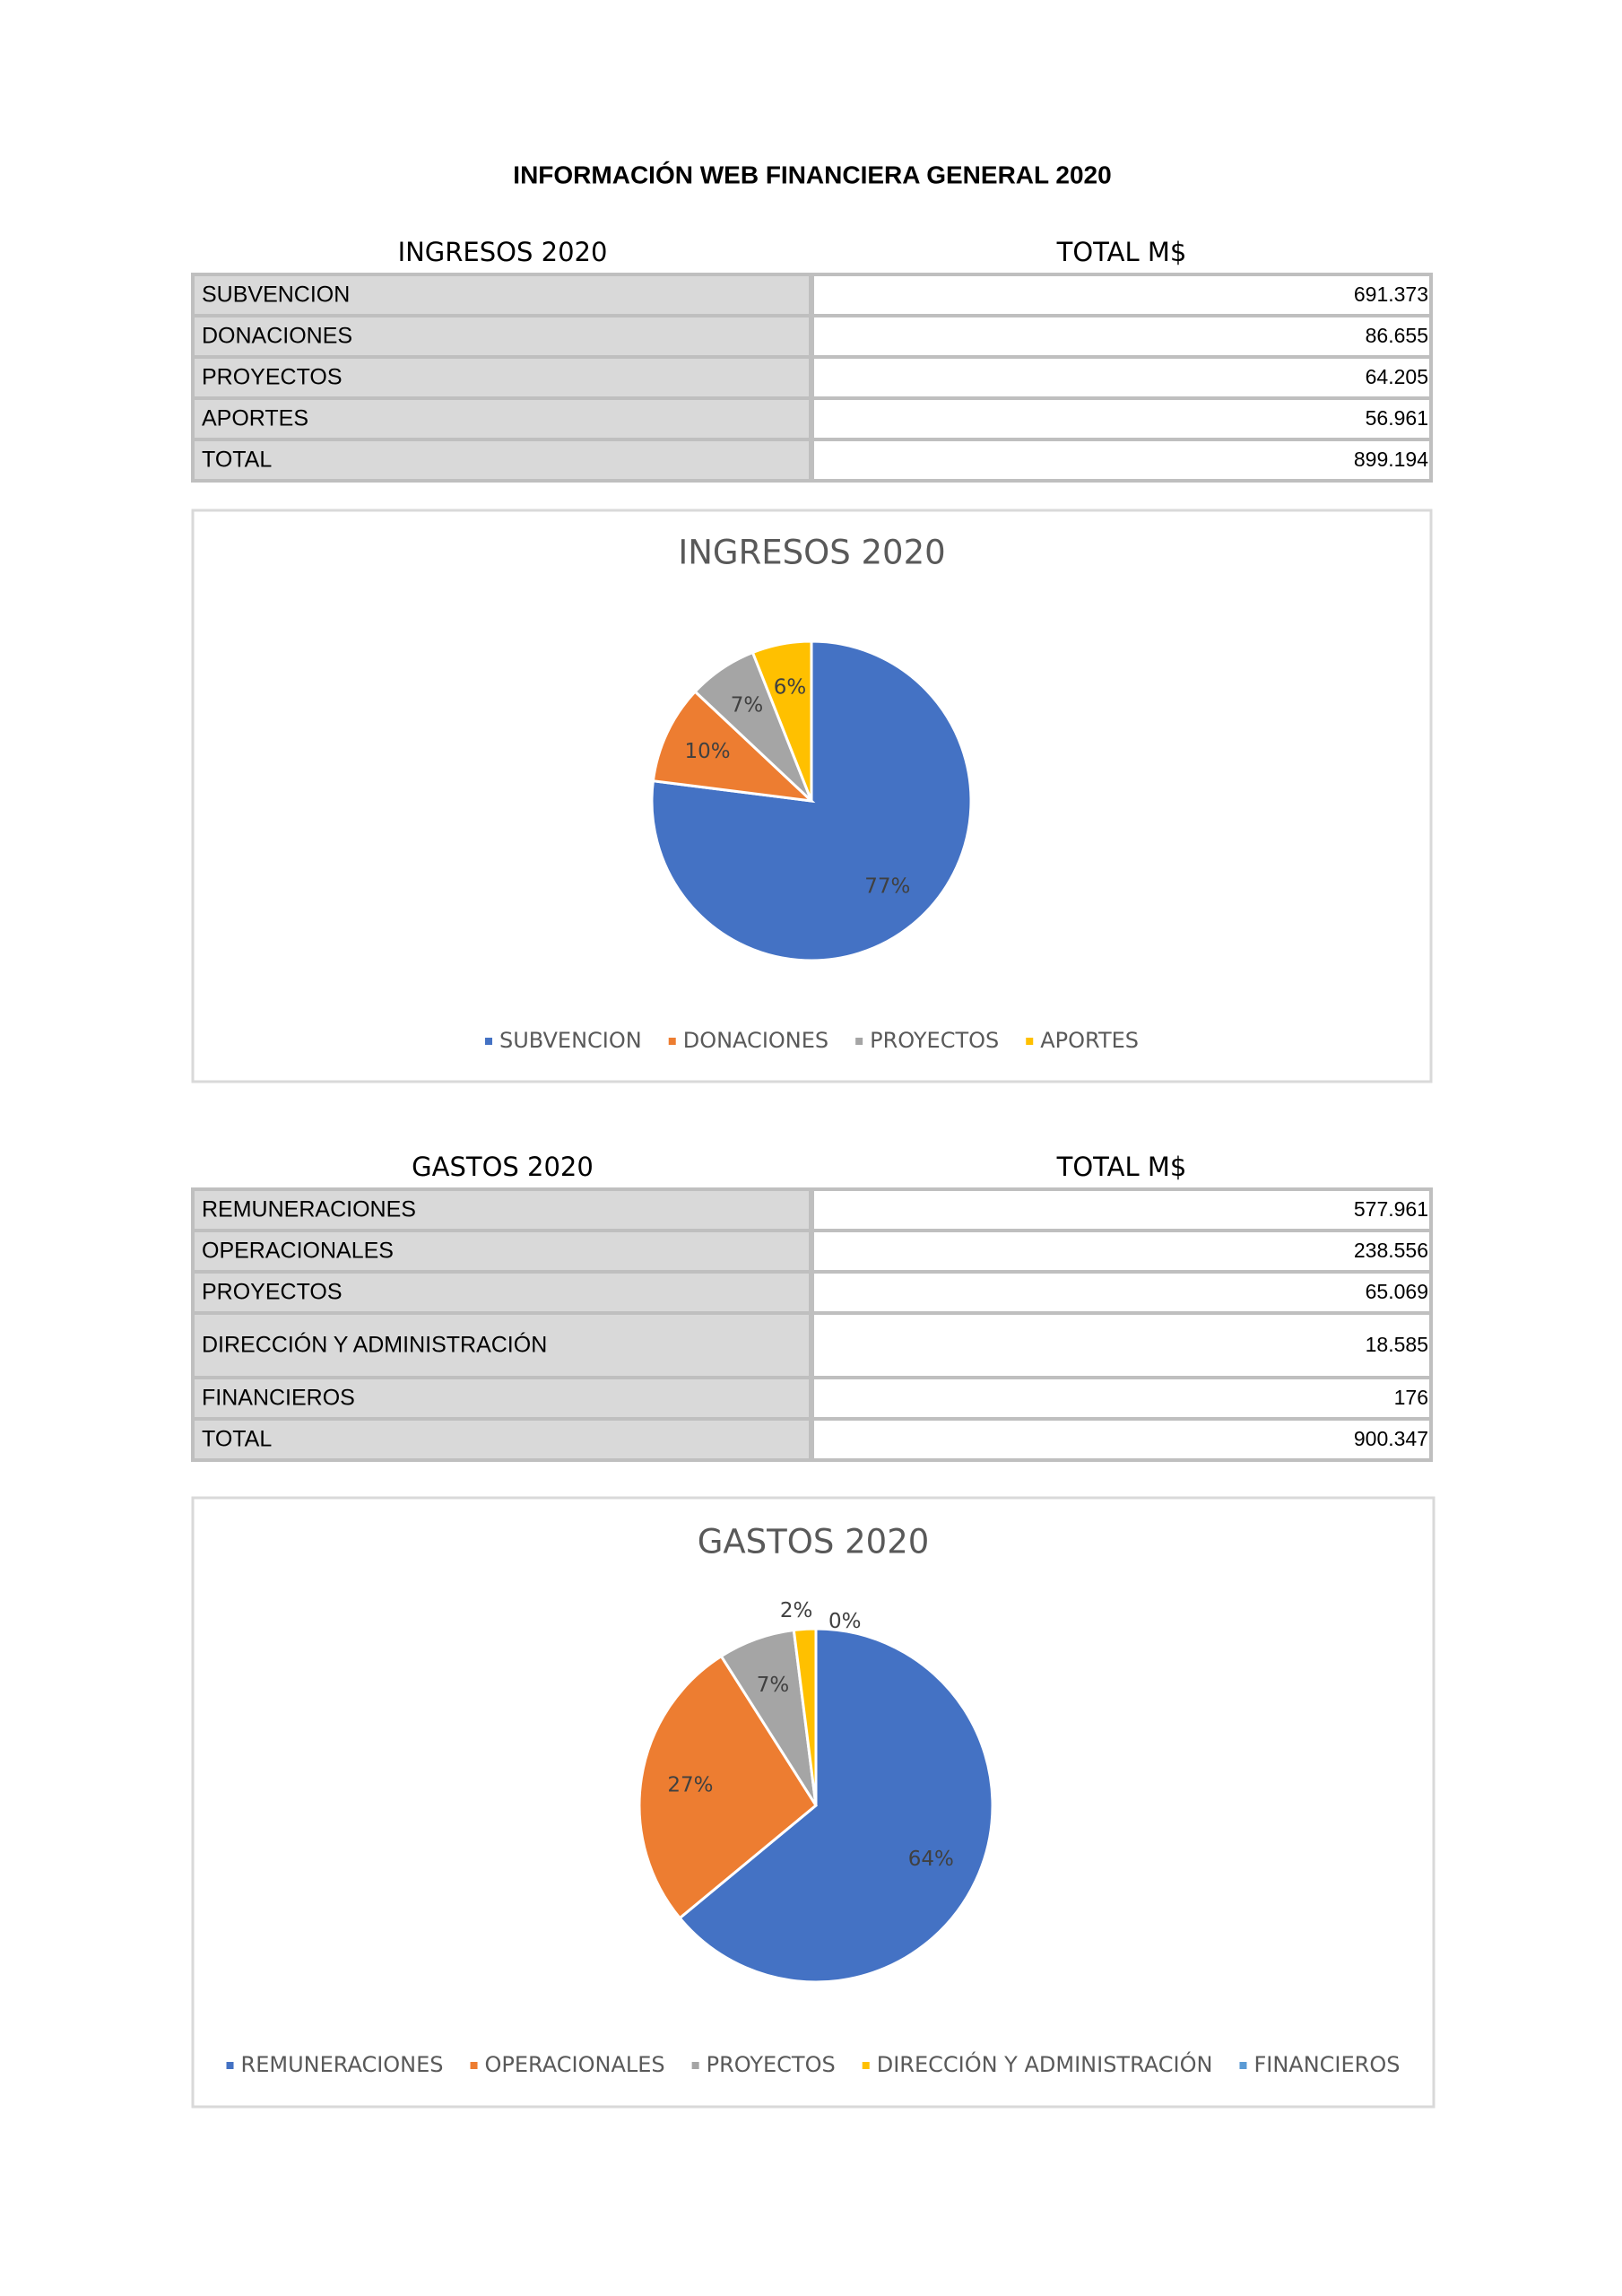 The width and height of the screenshot is (1622, 2296). Describe the element at coordinates (298, 1251) in the screenshot. I see `row-label: OPERACIONALES` at that location.